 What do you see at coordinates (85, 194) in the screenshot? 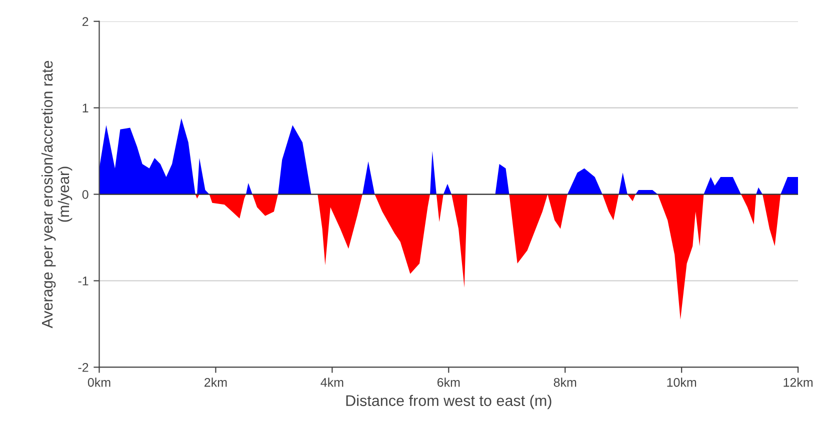
I see `y-tick-label: 0` at bounding box center [85, 194].